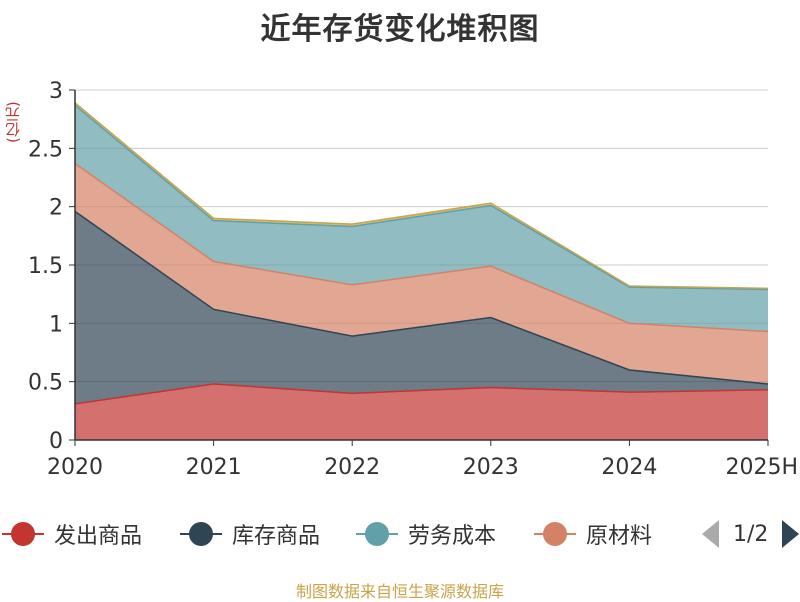 This screenshot has height=602, width=800. I want to click on legend-item-labor-cost: 劳务成本, so click(426, 534).